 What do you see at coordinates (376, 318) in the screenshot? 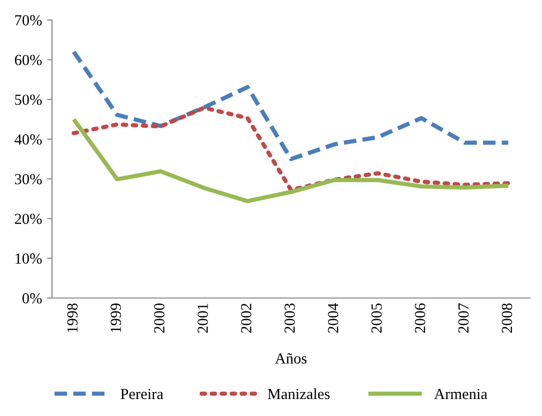
I see `x-tick-label: 2005` at bounding box center [376, 318].